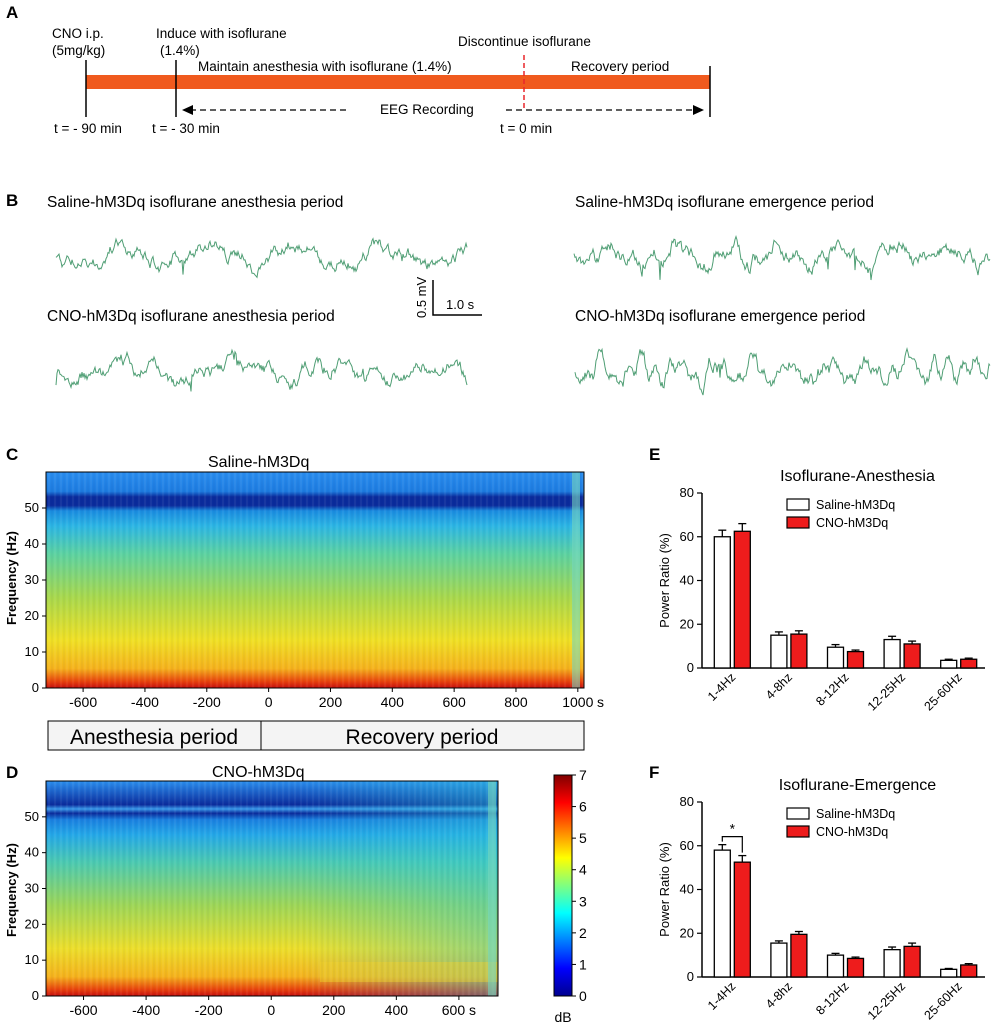 This screenshot has width=1000, height=1031. I want to click on chart-title: Isoflurane-Emergence, so click(858, 785).